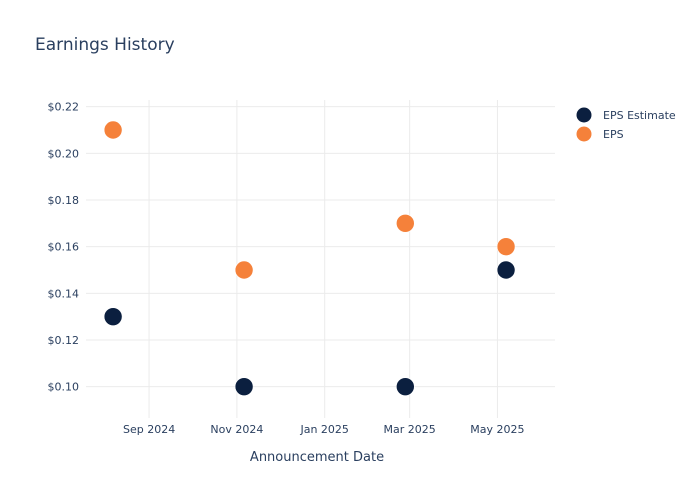  I want to click on y-tick-label: $0.20, so click(64, 153).